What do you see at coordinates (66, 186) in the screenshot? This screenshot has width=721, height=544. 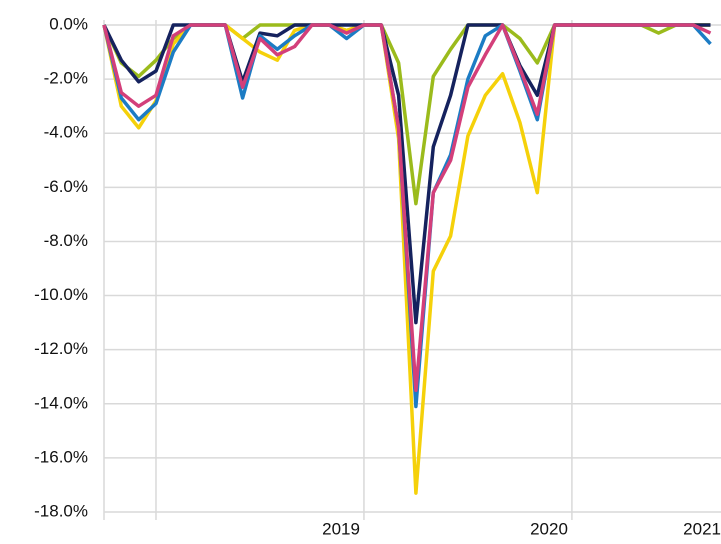 I see `y-tick-label: -6.0%` at bounding box center [66, 186].